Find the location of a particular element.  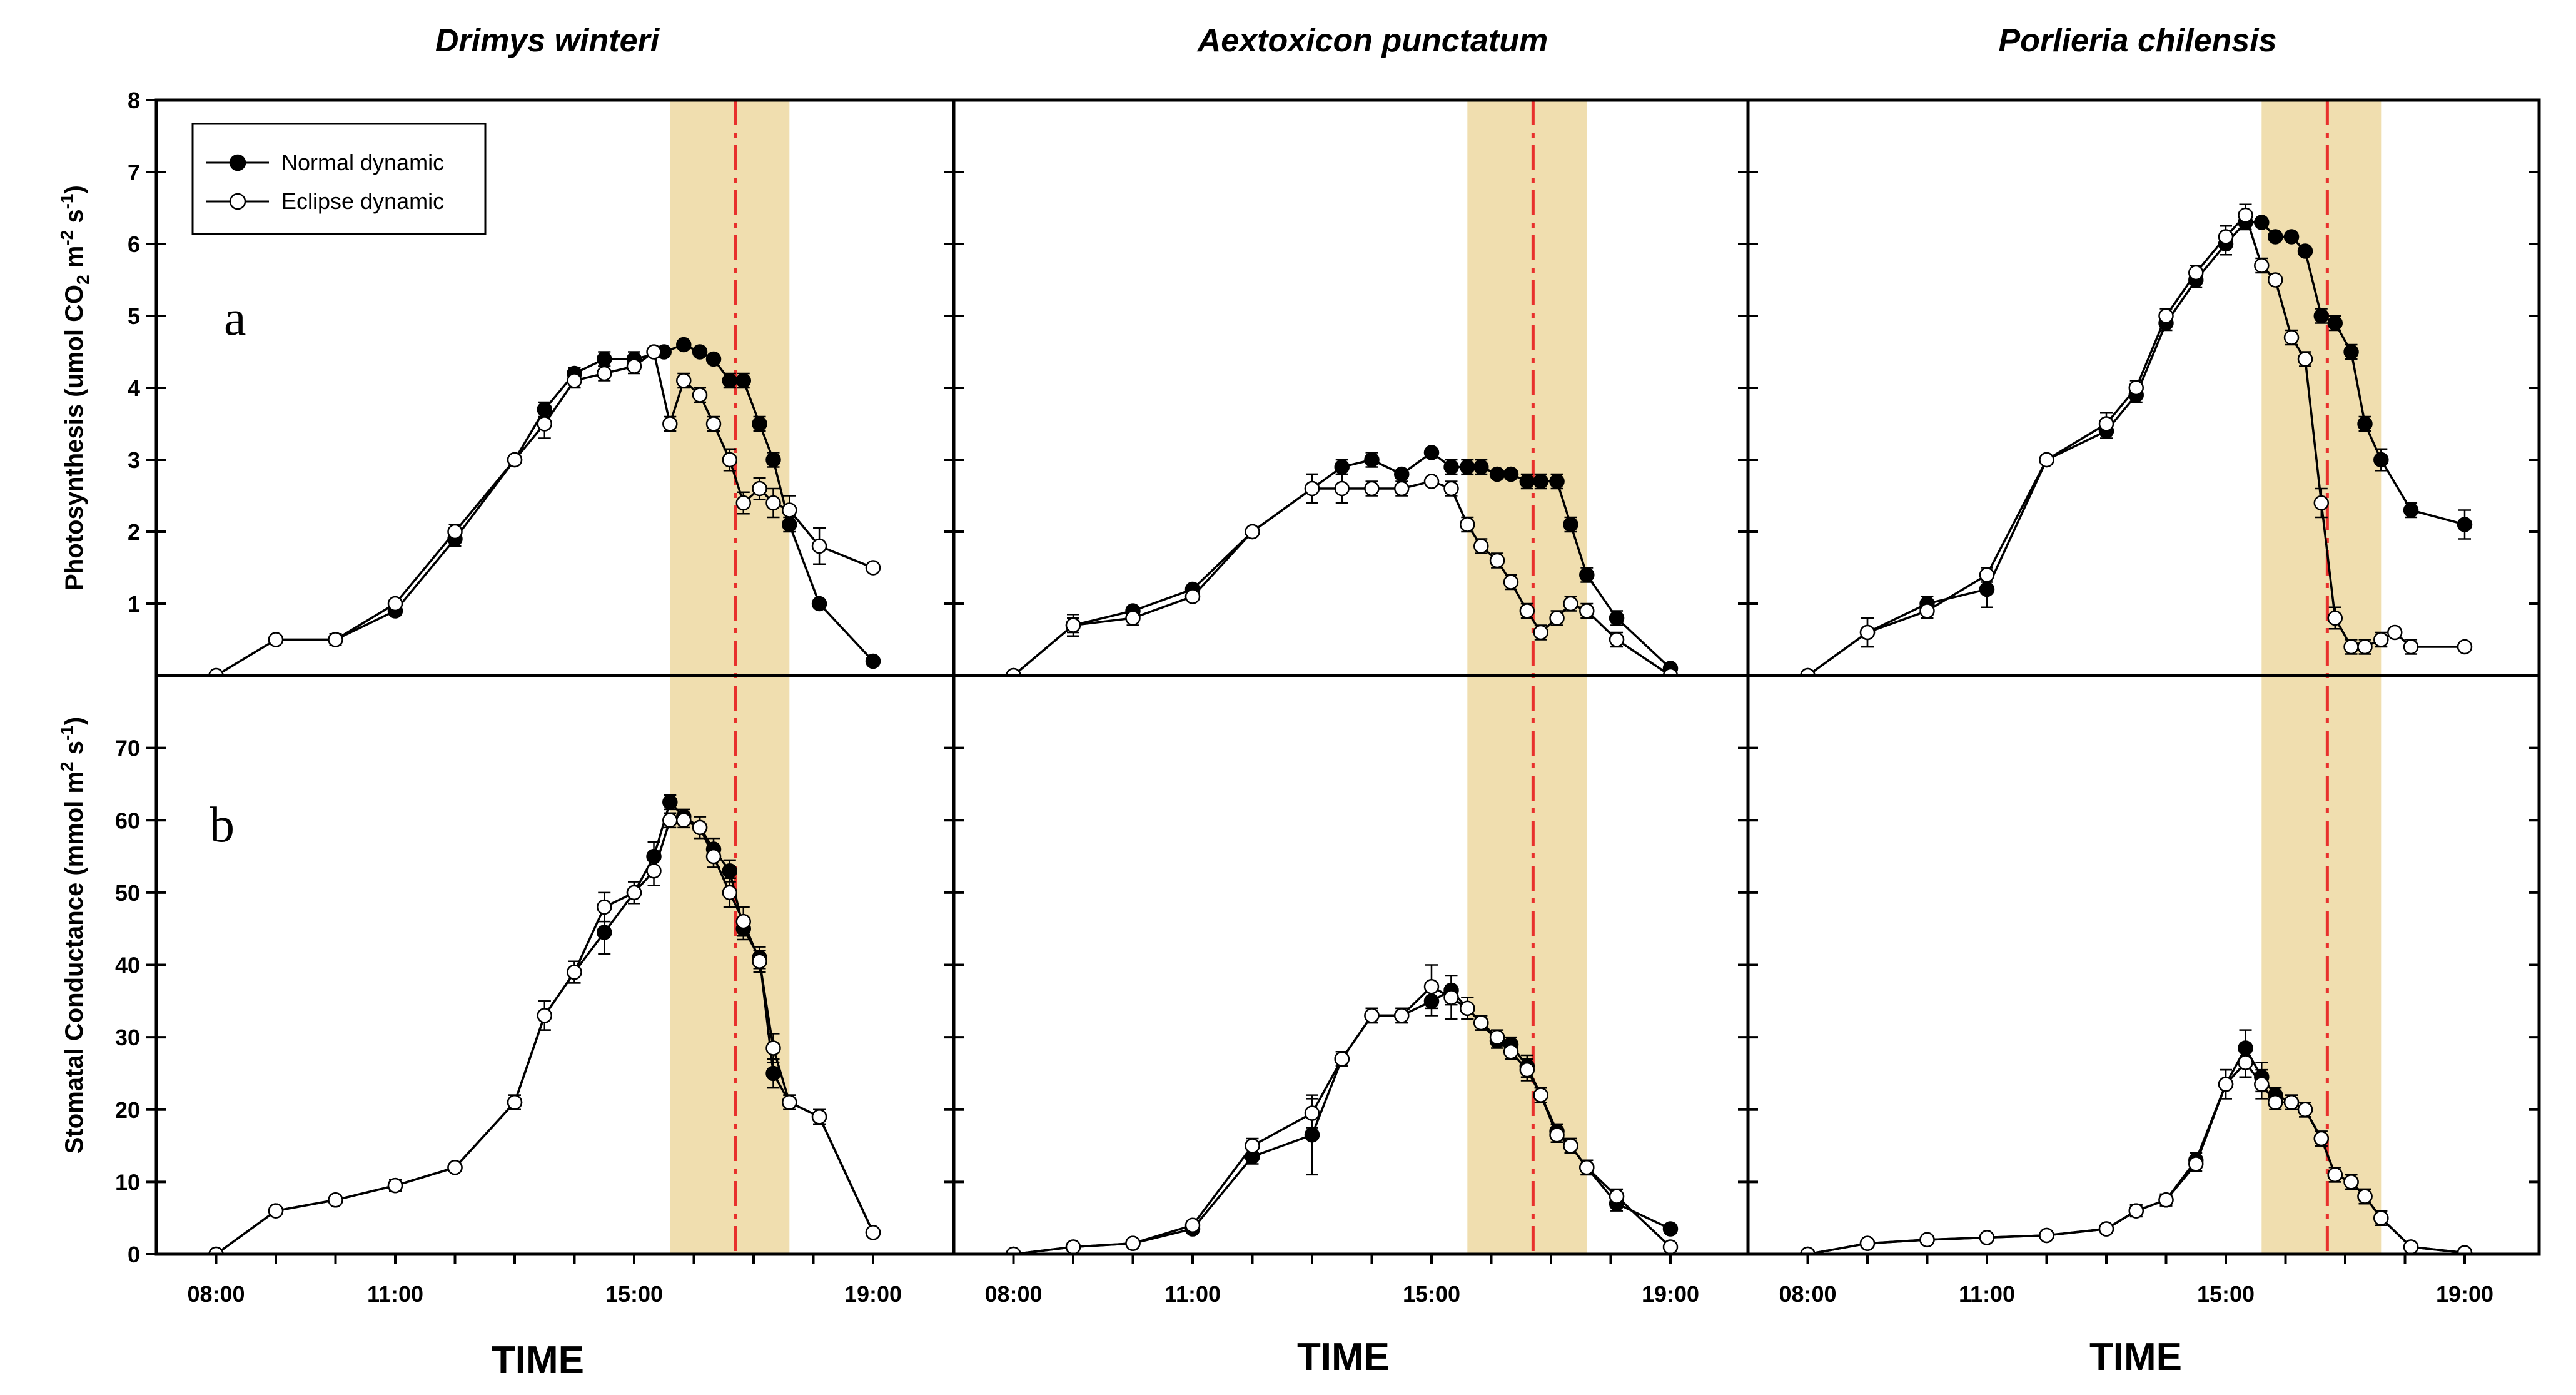

x-tick-label: 11:00 is located at coordinates (395, 1294).